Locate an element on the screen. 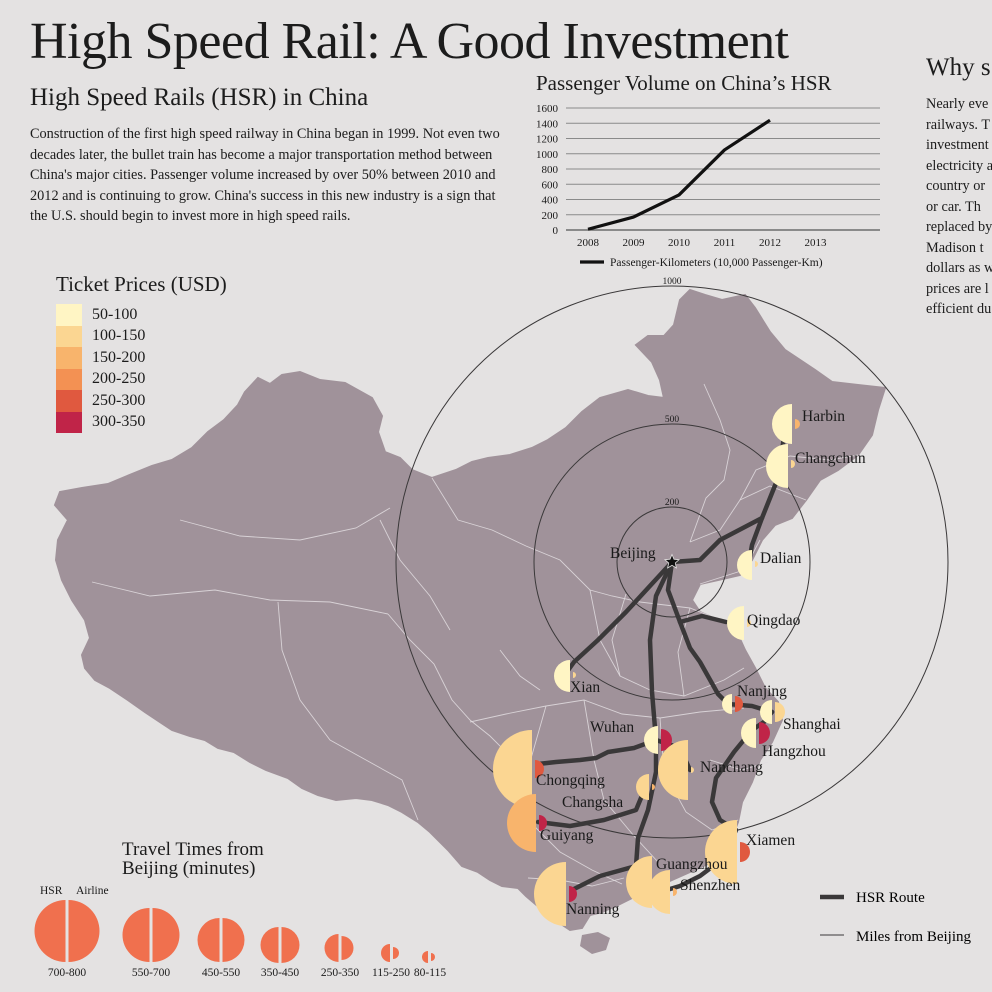  why-text-line: dollars as w is located at coordinates (959, 268).